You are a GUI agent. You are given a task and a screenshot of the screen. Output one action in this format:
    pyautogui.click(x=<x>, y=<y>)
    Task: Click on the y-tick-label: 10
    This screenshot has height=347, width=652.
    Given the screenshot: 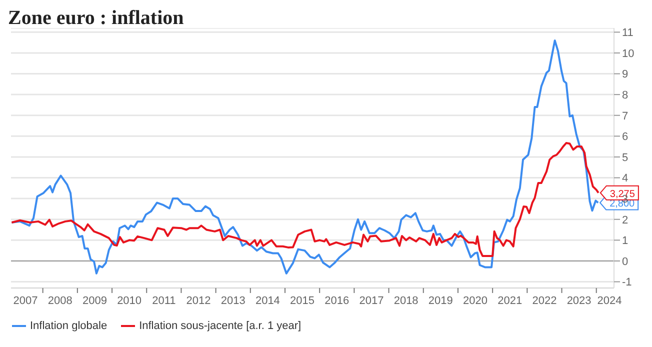 What is the action you would take?
    pyautogui.click(x=628, y=54)
    